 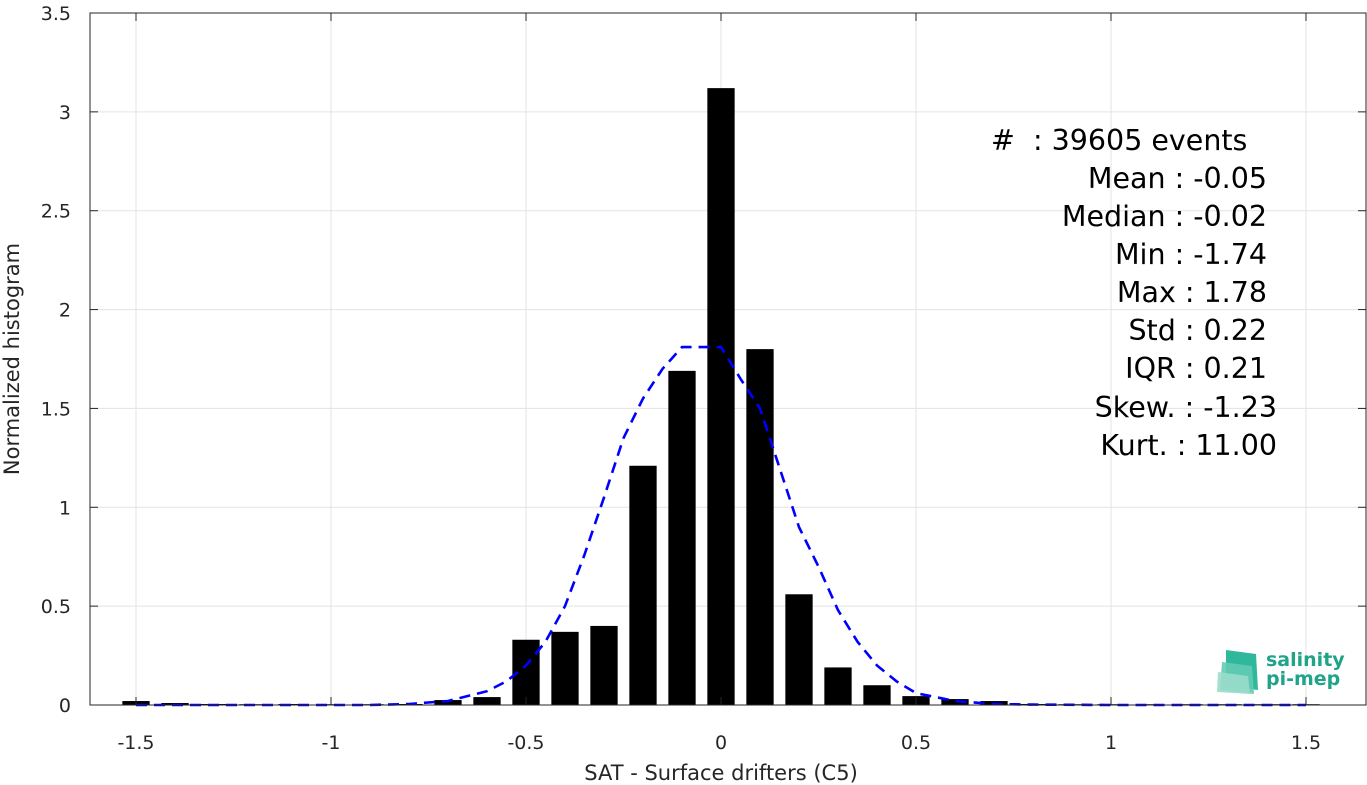 What do you see at coordinates (1306, 743) in the screenshot?
I see `x-tick-label: 1.5` at bounding box center [1306, 743].